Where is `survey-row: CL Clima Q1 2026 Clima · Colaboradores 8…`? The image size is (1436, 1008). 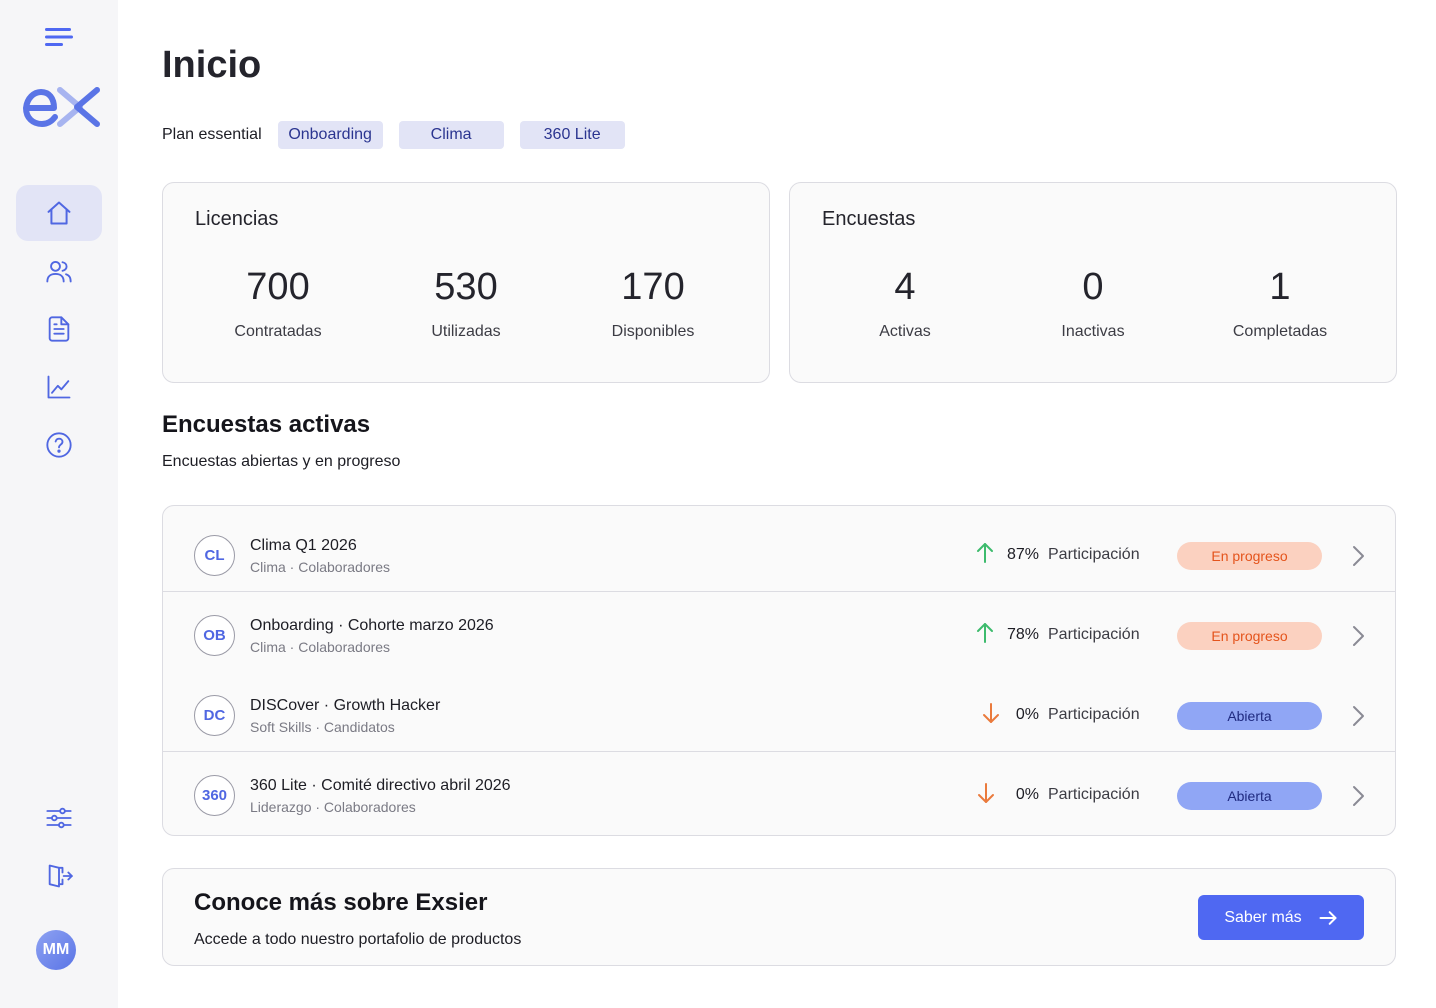
survey-row: CL Clima Q1 2026 Clima · Colaboradores 8… is located at coordinates (779, 551).